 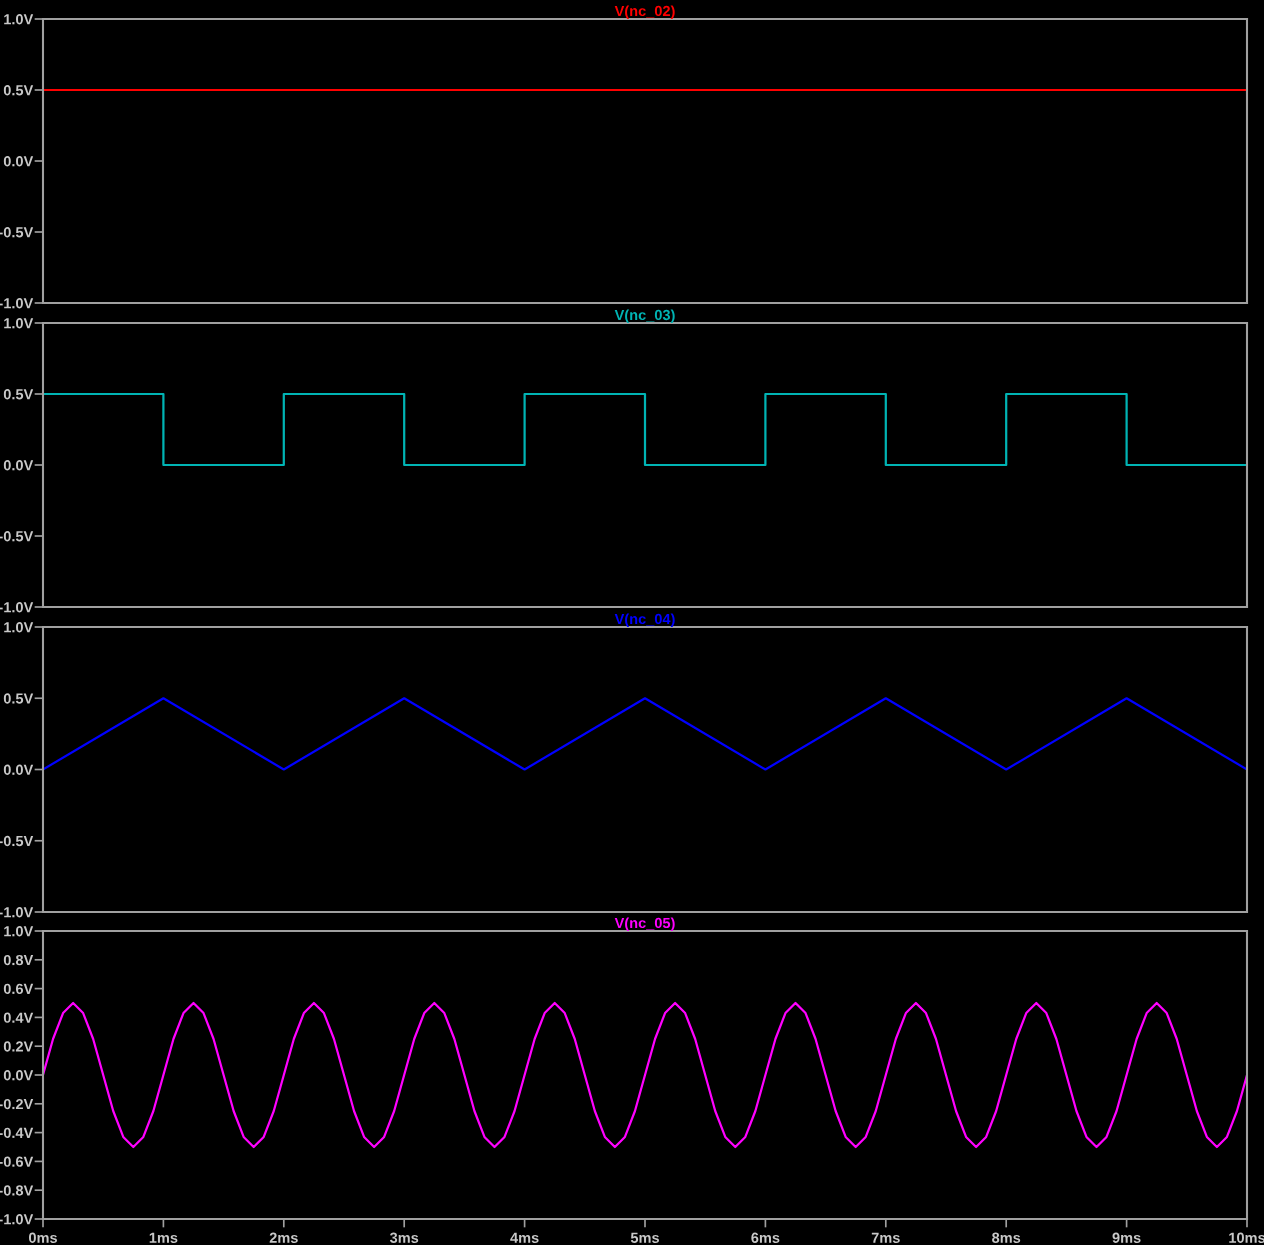 What do you see at coordinates (644, 316) in the screenshot?
I see `chart-title: V(nc_03)` at bounding box center [644, 316].